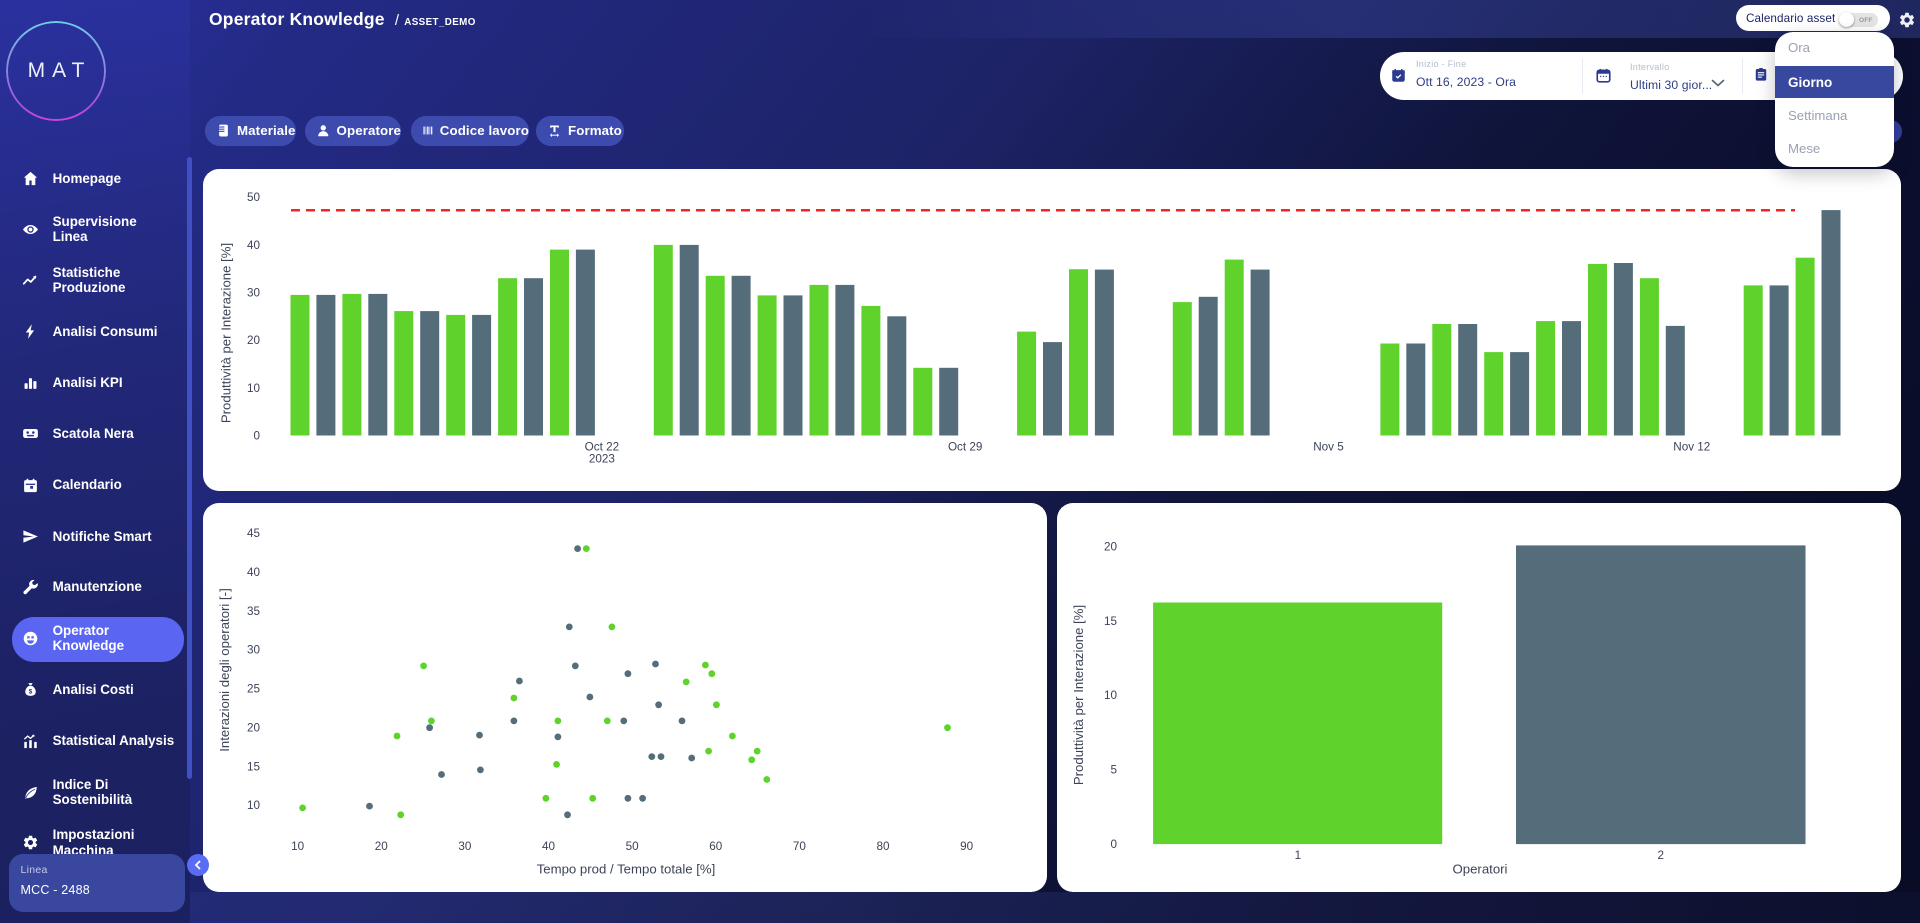 The width and height of the screenshot is (1920, 923). Describe the element at coordinates (883, 846) in the screenshot. I see `svg-text: 80` at that location.